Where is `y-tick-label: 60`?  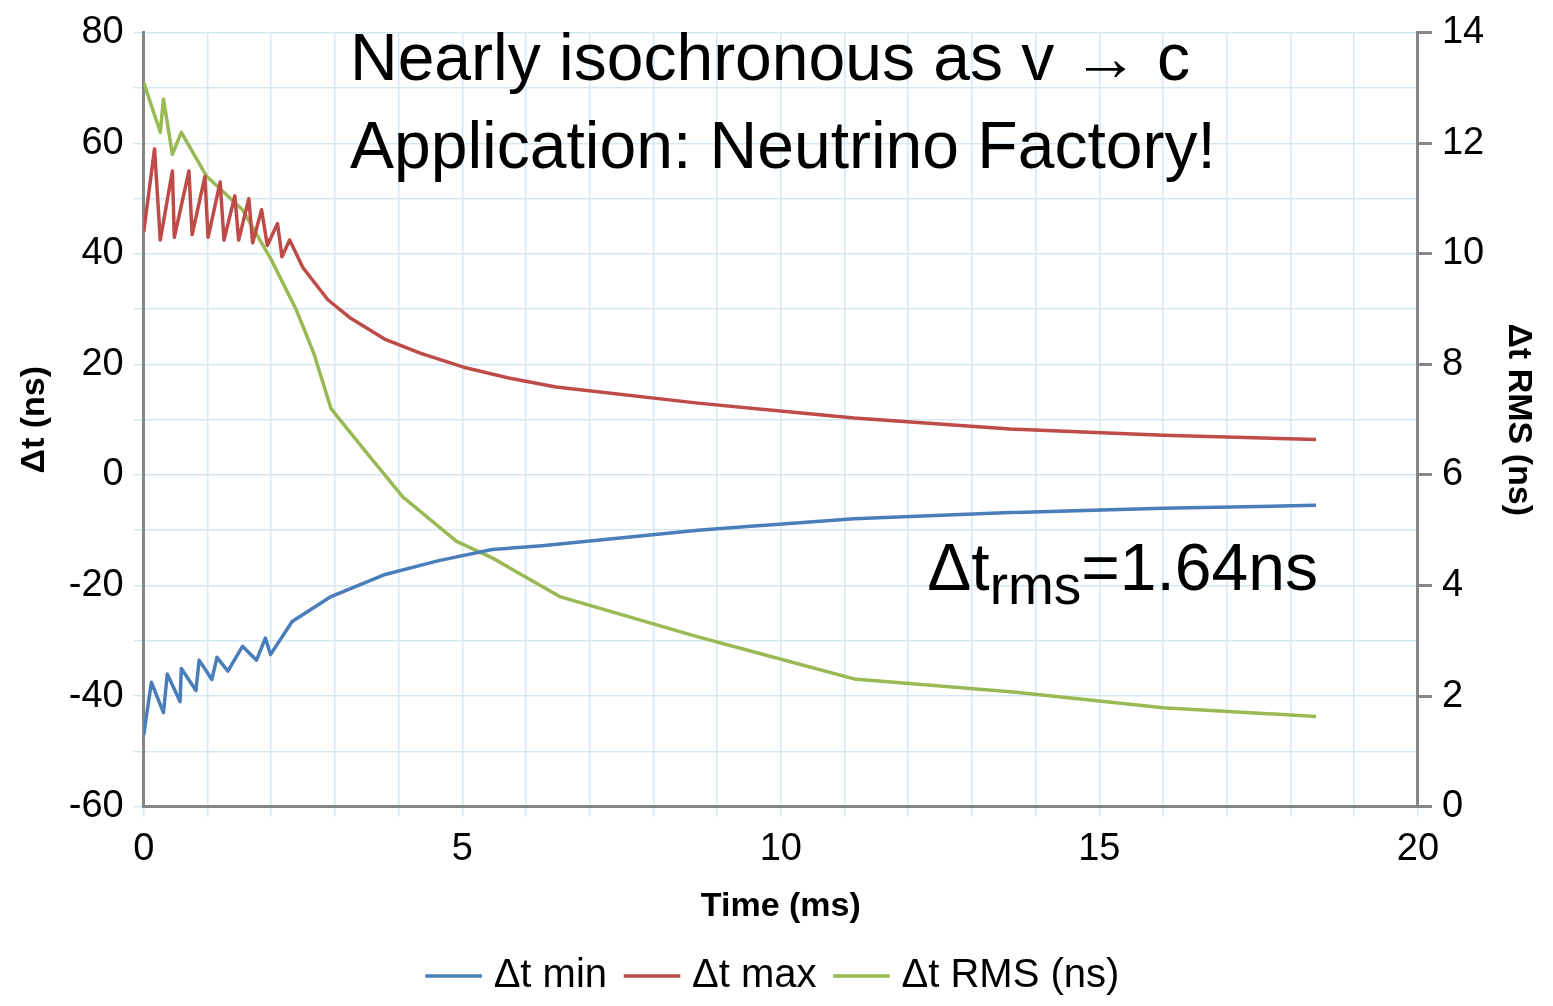
y-tick-label: 60 is located at coordinates (102, 140).